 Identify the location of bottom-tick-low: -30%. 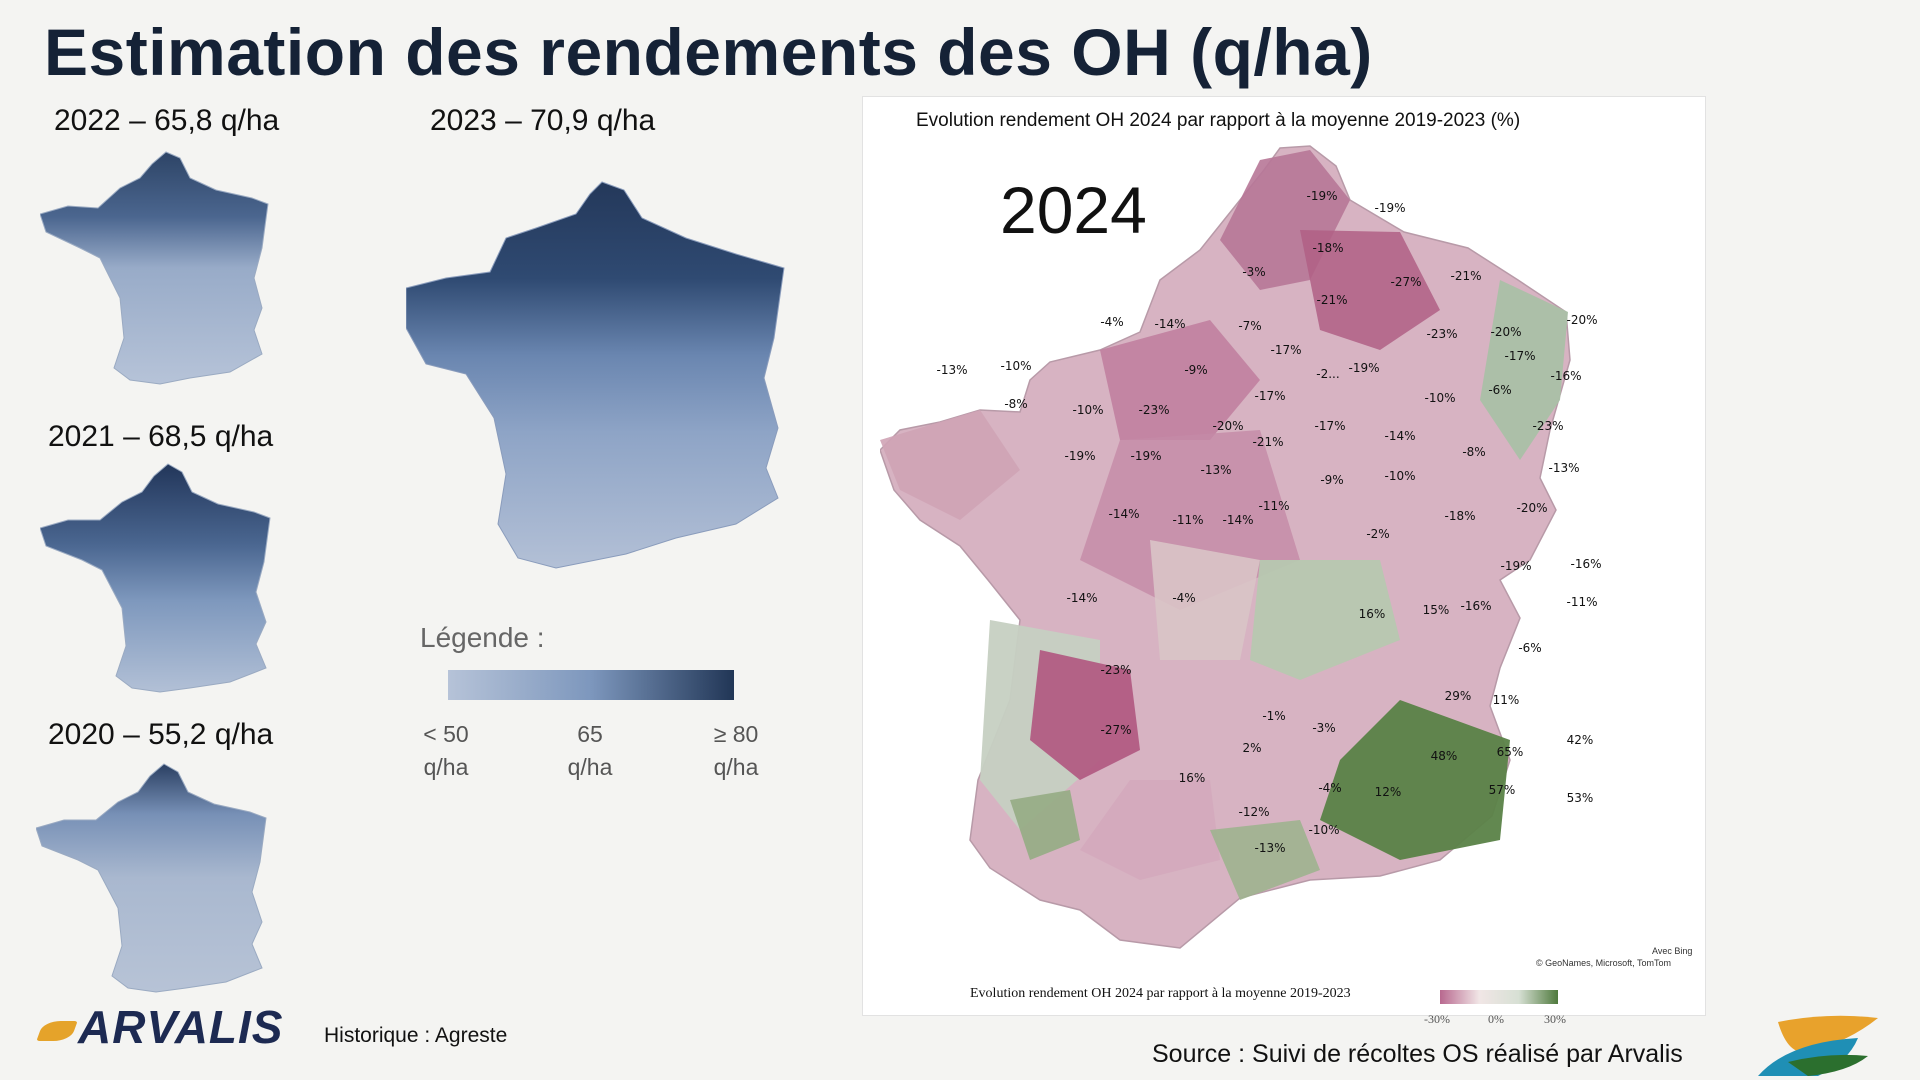
(1437, 1019).